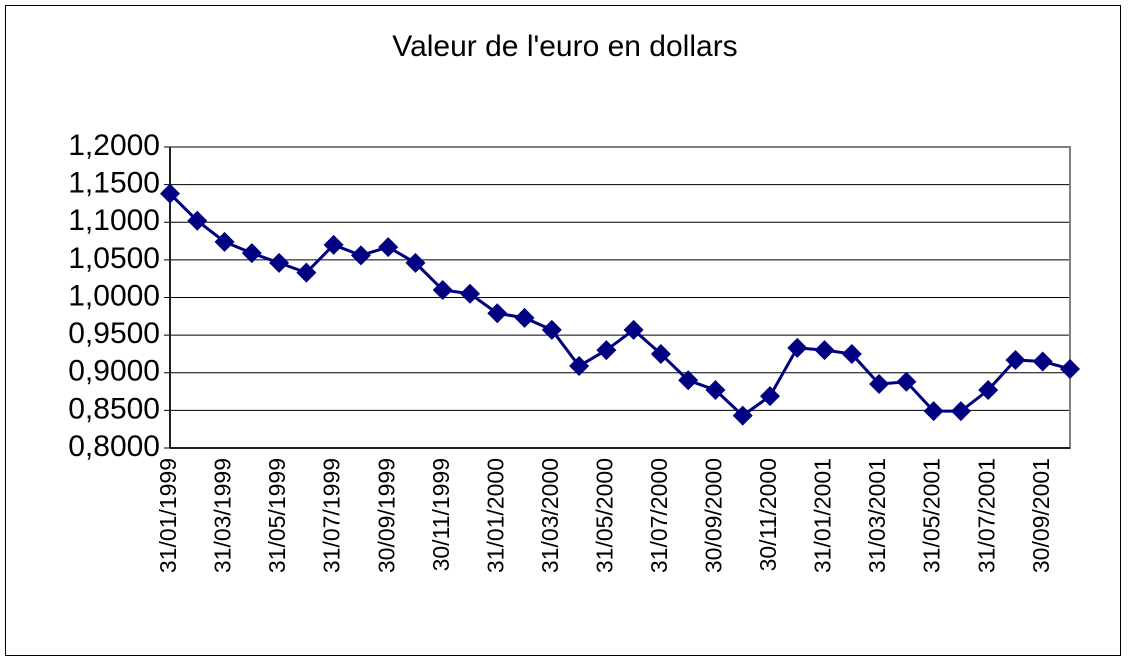 Image resolution: width=1130 pixels, height=662 pixels. What do you see at coordinates (114, 183) in the screenshot?
I see `y-tick-label: 1,1500` at bounding box center [114, 183].